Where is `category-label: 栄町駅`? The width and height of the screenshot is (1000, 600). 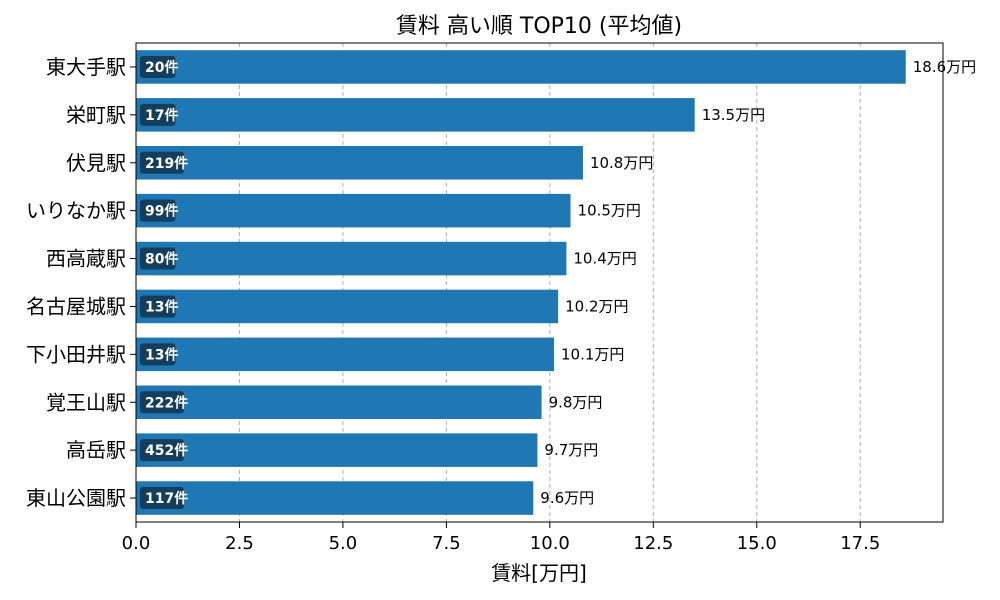
category-label: 栄町駅 is located at coordinates (96, 115).